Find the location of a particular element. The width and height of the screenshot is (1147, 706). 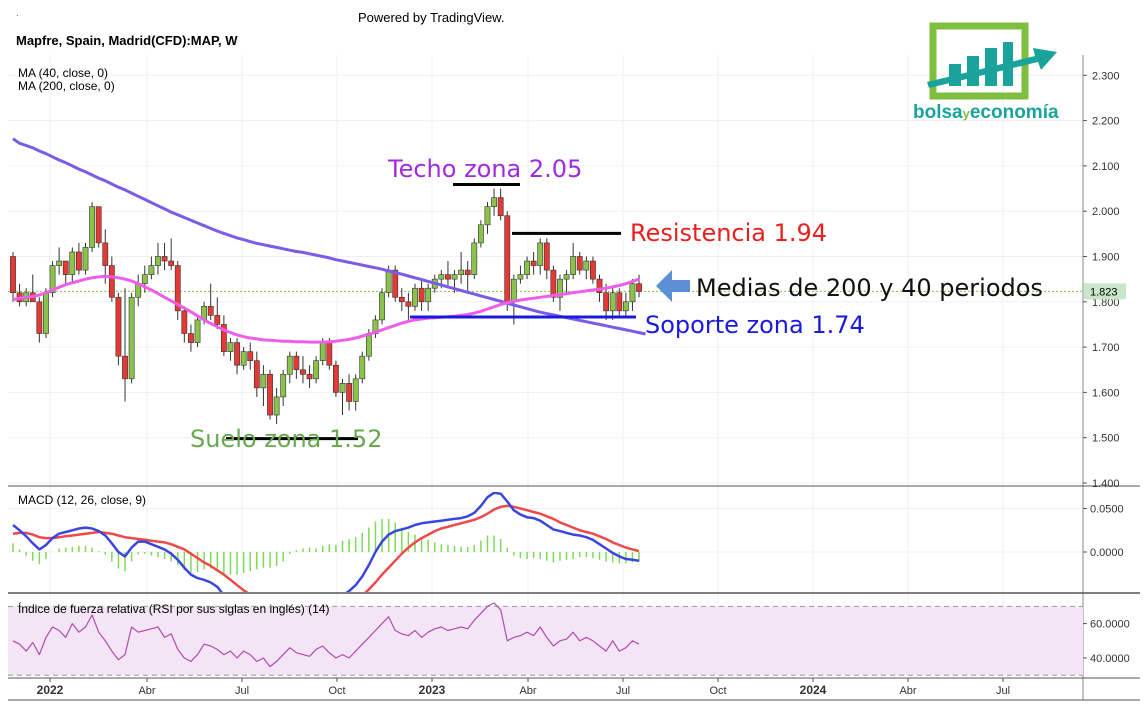

logo-text-bolsa: bolsa is located at coordinates (938, 112).